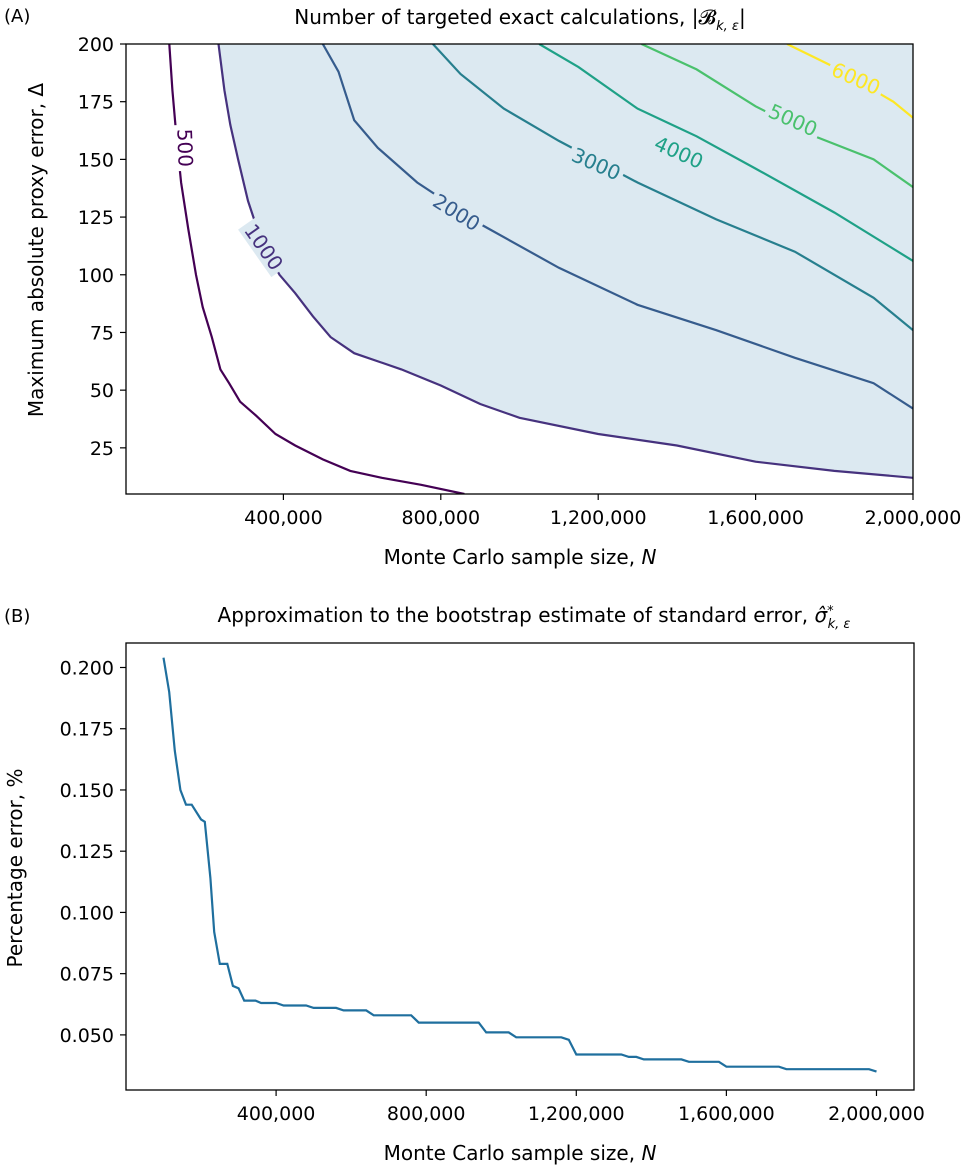  What do you see at coordinates (520, 557) in the screenshot?
I see `panel-a-x-axis-label: Monte Carlo sample size, N` at bounding box center [520, 557].